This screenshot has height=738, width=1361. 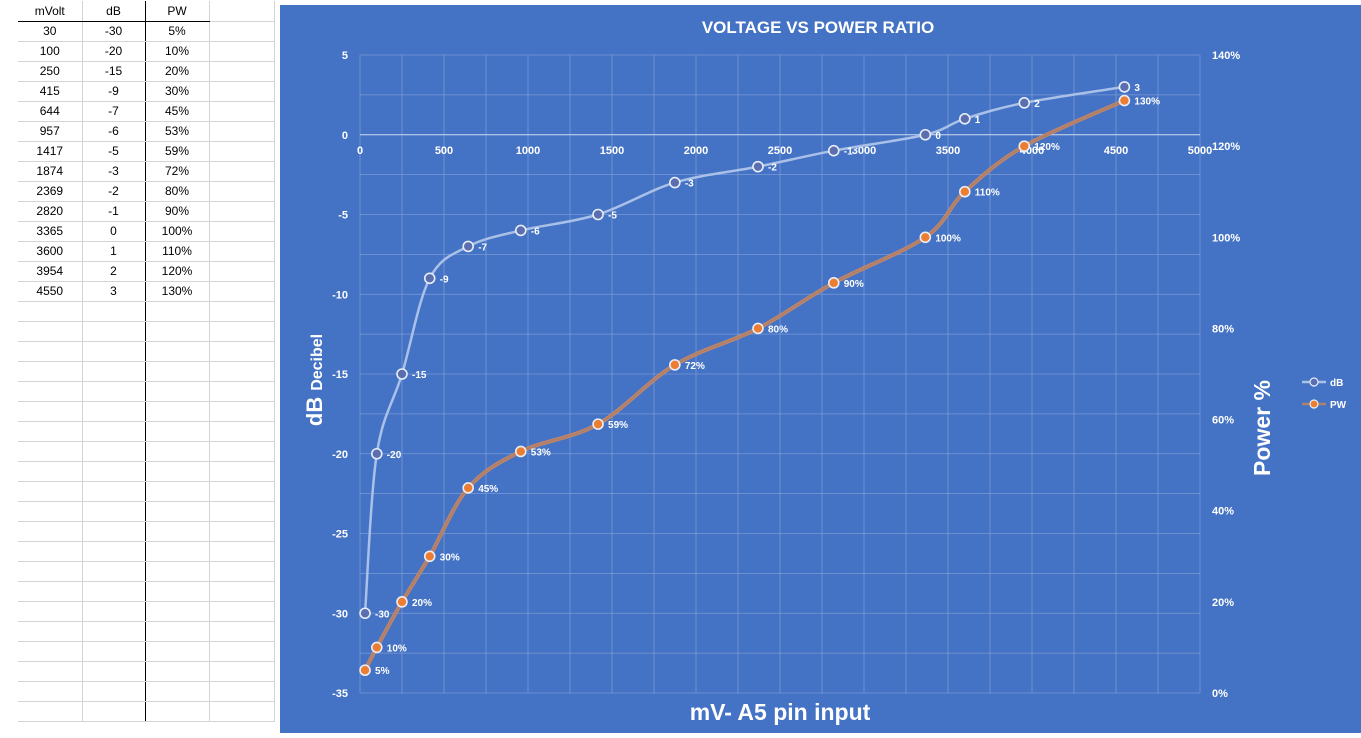 I want to click on cell-db: 3, so click(x=114, y=291).